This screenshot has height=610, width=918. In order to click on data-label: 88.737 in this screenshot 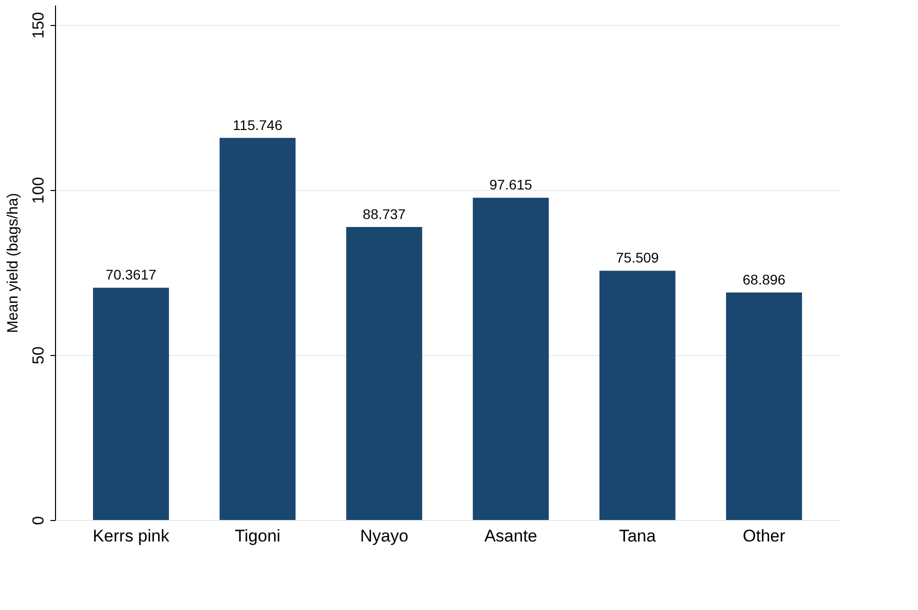, I will do `click(384, 214)`.